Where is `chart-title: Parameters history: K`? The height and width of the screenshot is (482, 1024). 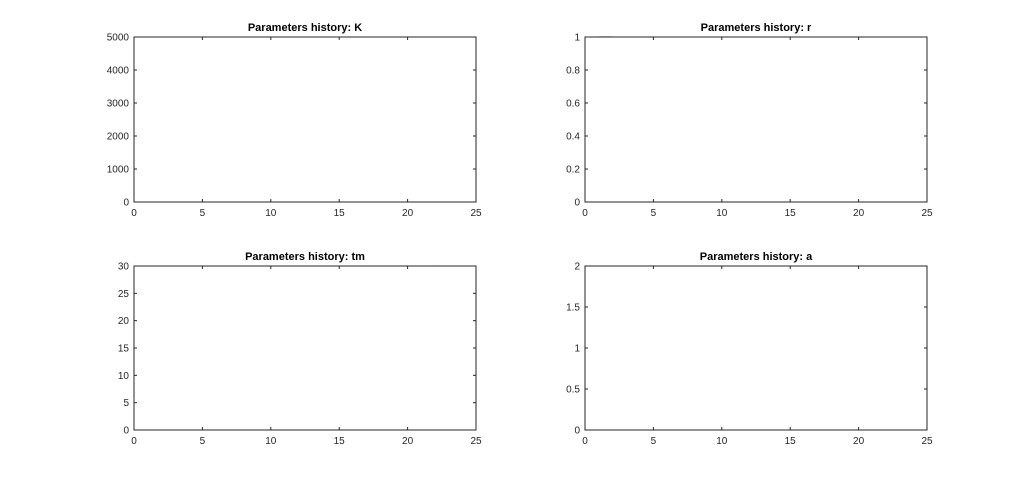 chart-title: Parameters history: K is located at coordinates (305, 28).